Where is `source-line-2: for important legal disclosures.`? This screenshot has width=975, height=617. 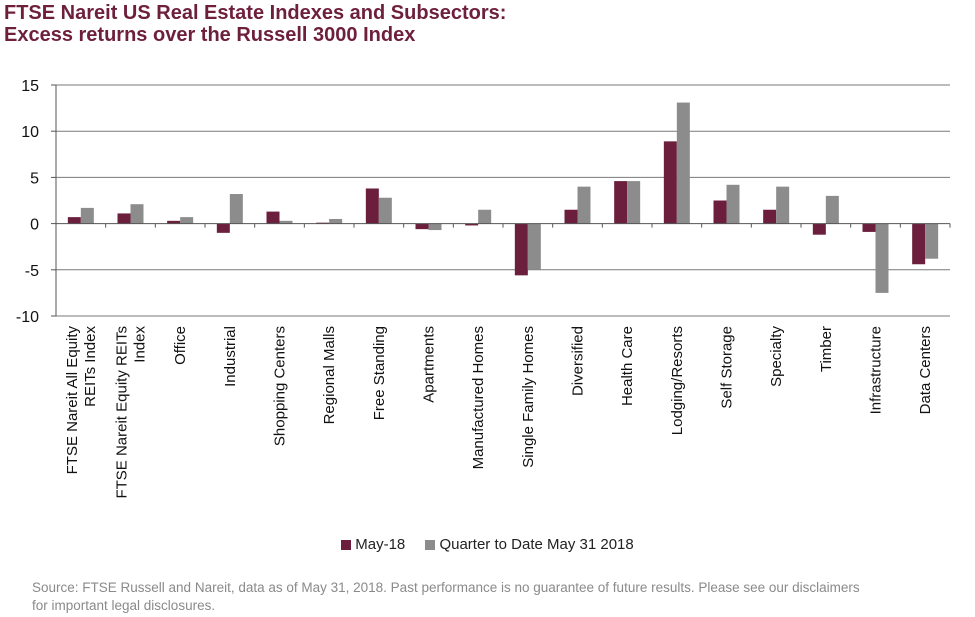
source-line-2: for important legal disclosures. is located at coordinates (124, 605).